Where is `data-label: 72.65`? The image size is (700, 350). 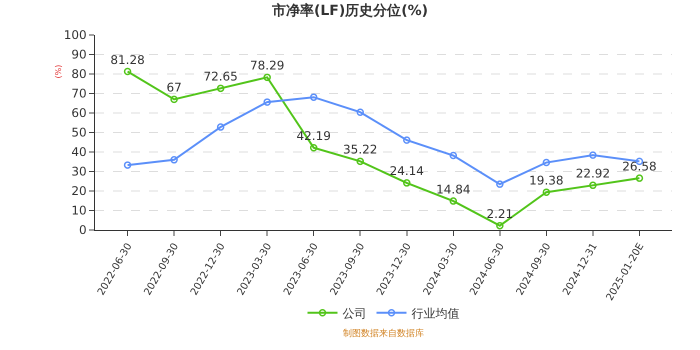
data-label: 72.65 is located at coordinates (220, 77).